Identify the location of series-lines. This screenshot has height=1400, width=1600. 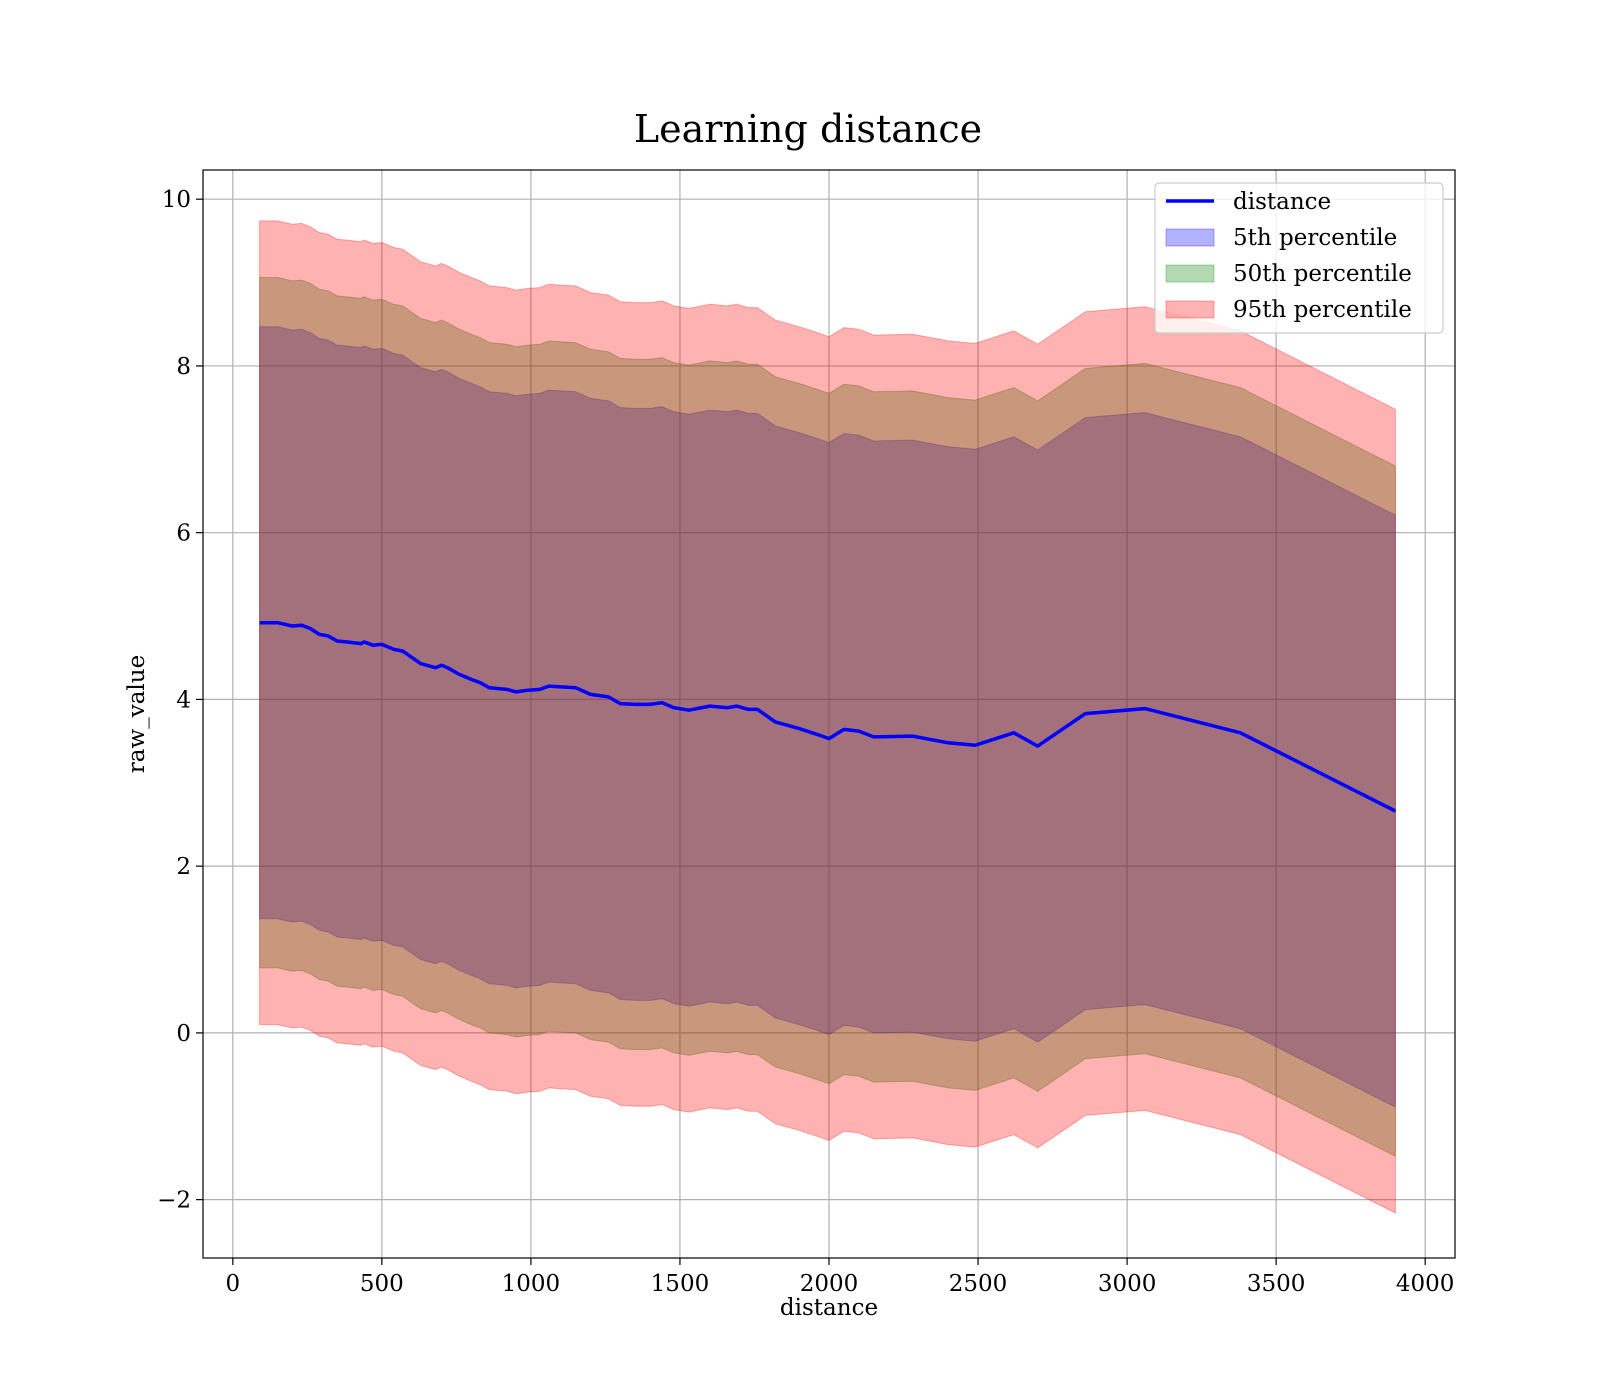
(828, 716).